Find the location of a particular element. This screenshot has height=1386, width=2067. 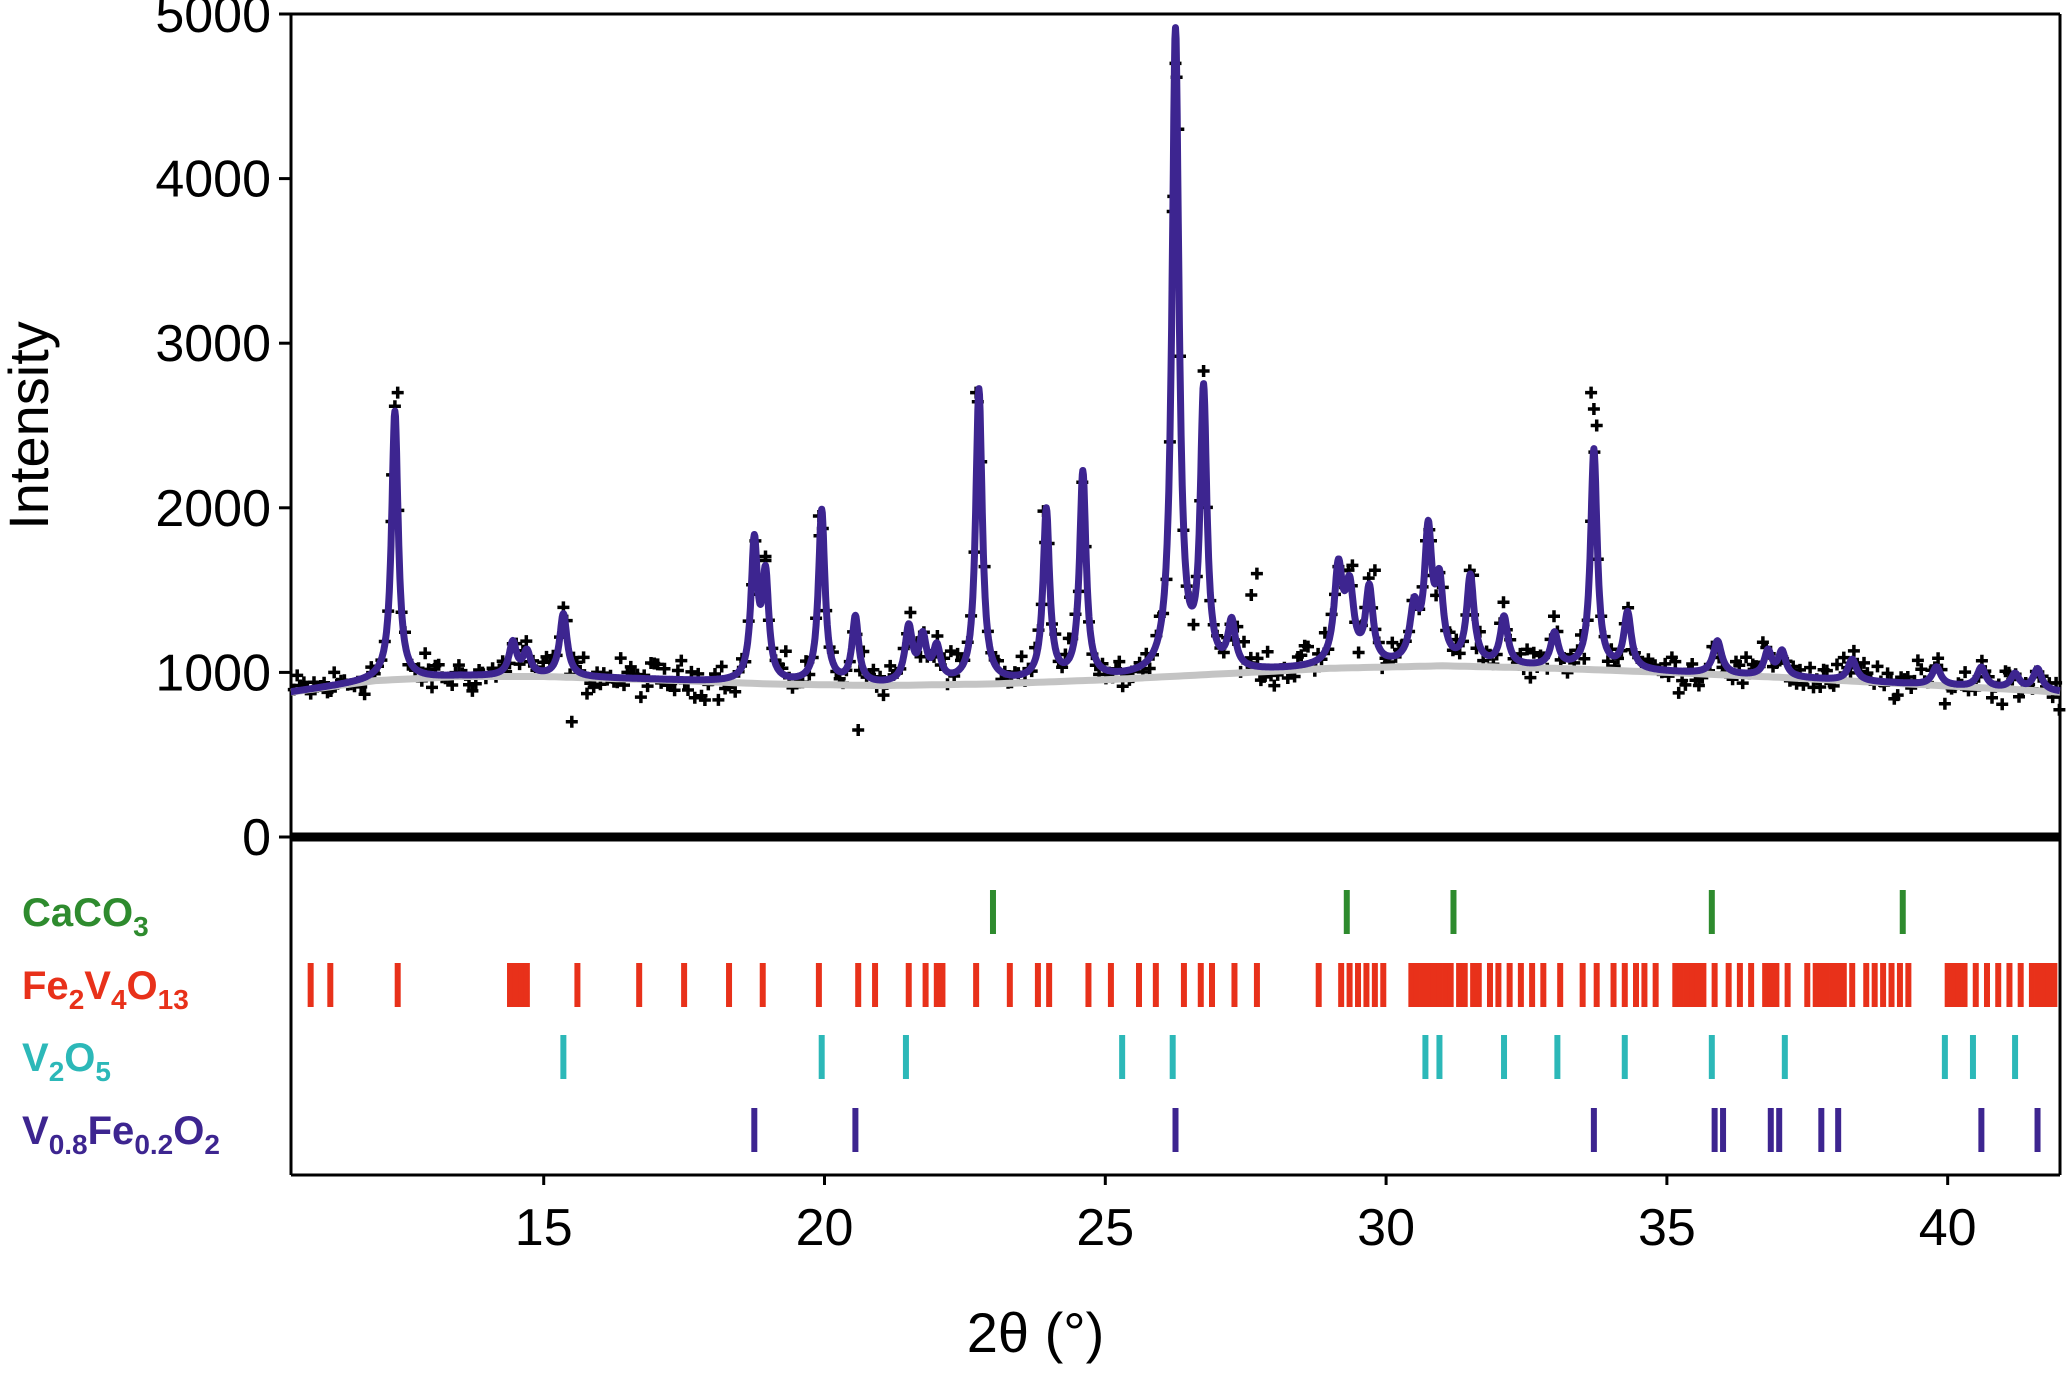

phase-label-3: V0.8Fe0.2O2 is located at coordinates (121, 1134).